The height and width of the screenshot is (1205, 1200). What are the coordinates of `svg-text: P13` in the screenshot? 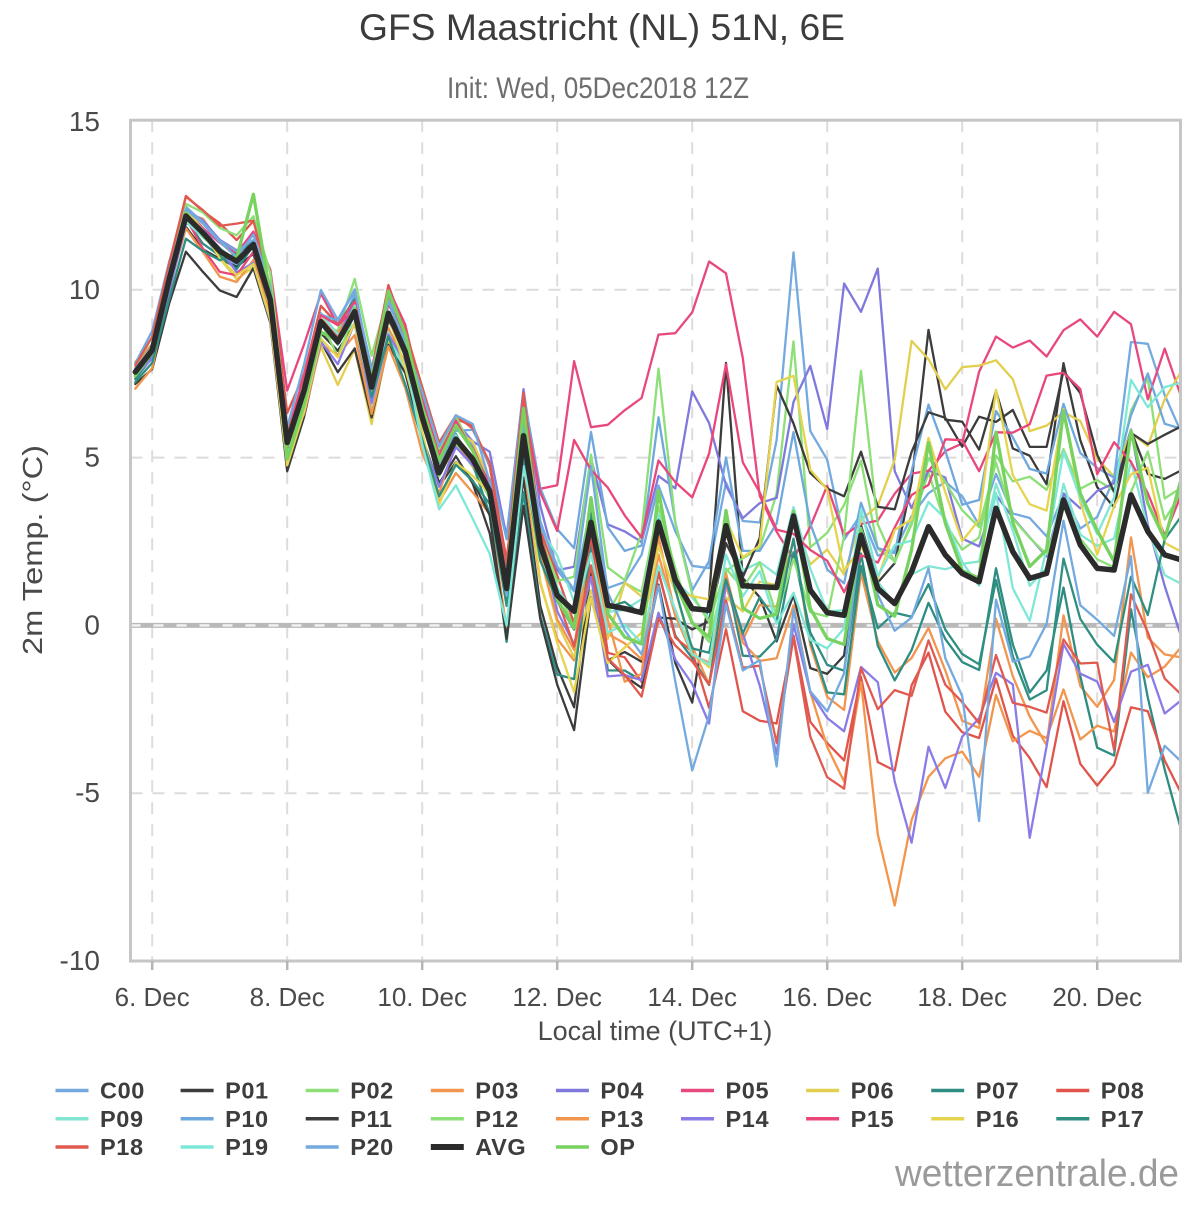 It's located at (622, 1119).